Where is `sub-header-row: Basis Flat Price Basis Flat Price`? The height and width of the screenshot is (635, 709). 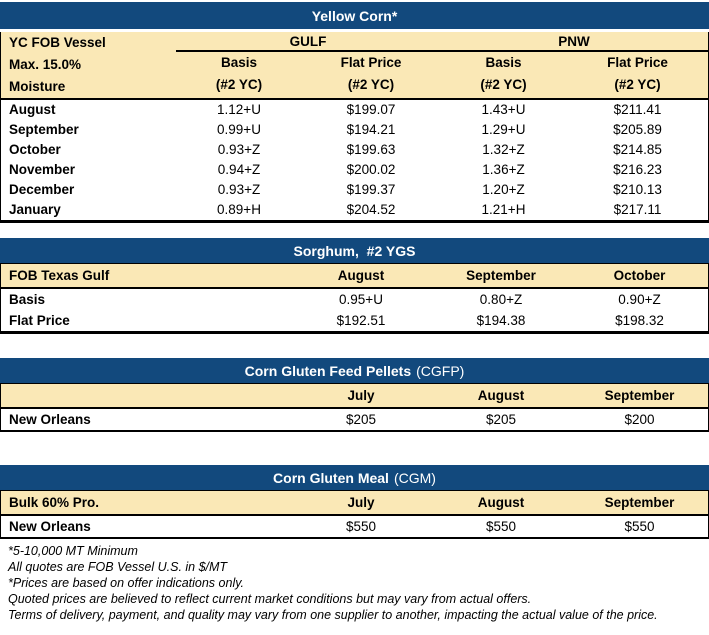
sub-header-row: Basis Flat Price Basis Flat Price is located at coordinates (442, 63).